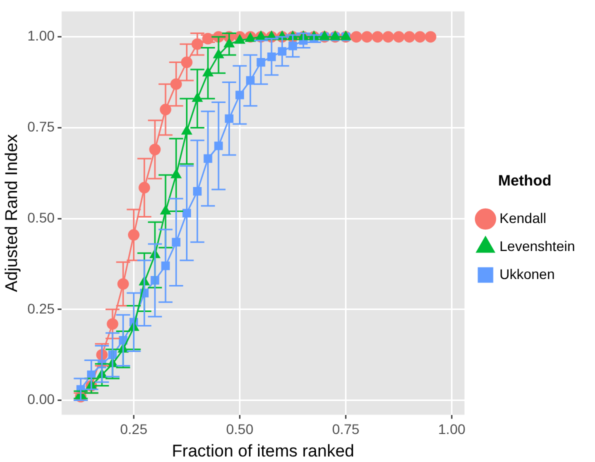  What do you see at coordinates (527, 274) in the screenshot?
I see `legend-label: Ukkonen` at bounding box center [527, 274].